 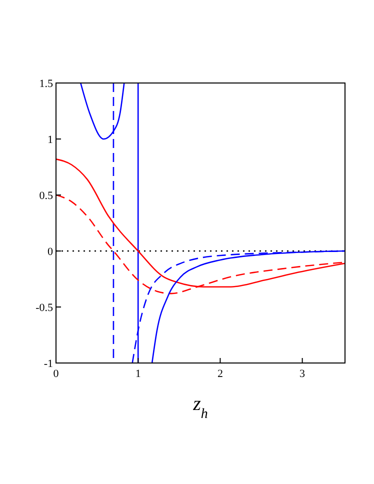 I want to click on y-tick-label: -1, so click(x=48, y=364).